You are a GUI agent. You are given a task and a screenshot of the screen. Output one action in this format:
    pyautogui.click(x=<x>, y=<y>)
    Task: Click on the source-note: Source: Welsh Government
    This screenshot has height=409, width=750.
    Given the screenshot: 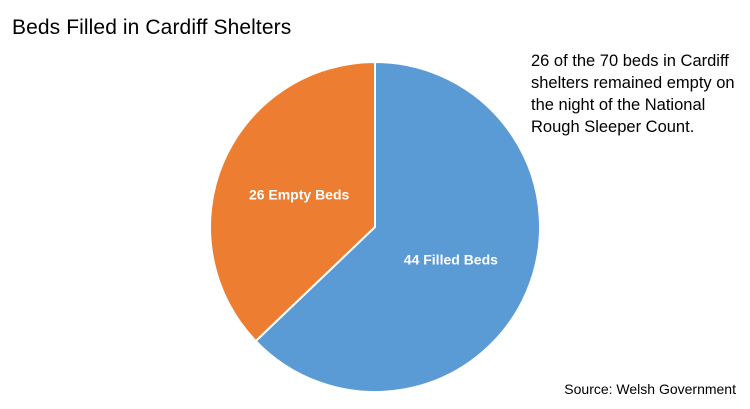 What is the action you would take?
    pyautogui.click(x=650, y=389)
    